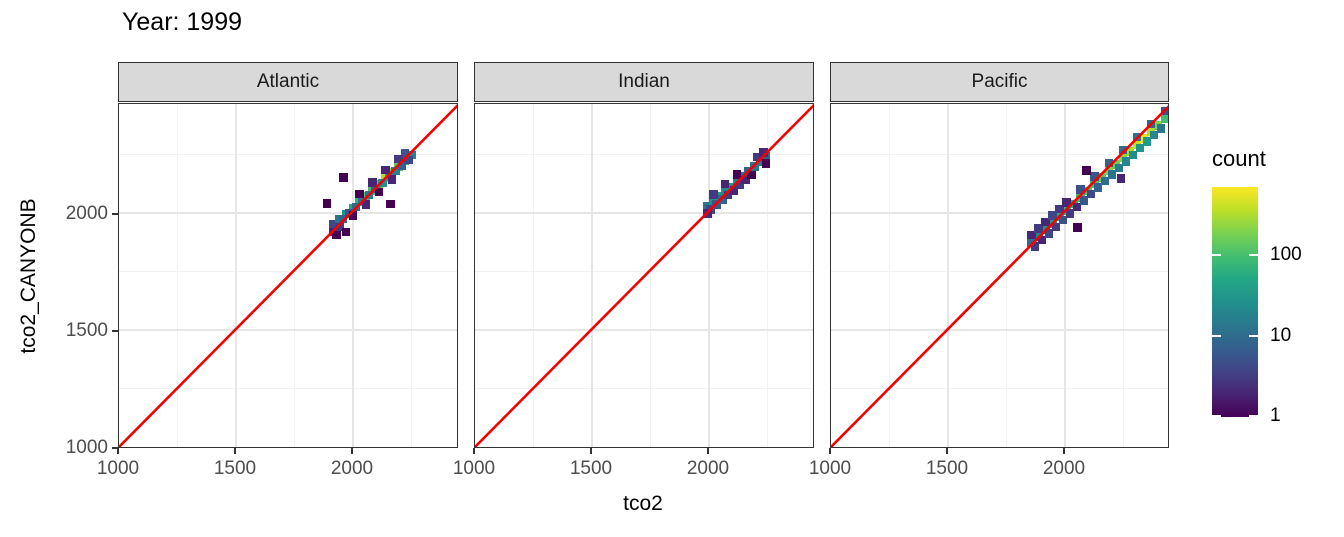  What do you see at coordinates (643, 503) in the screenshot?
I see `x-axis-title: tco2` at bounding box center [643, 503].